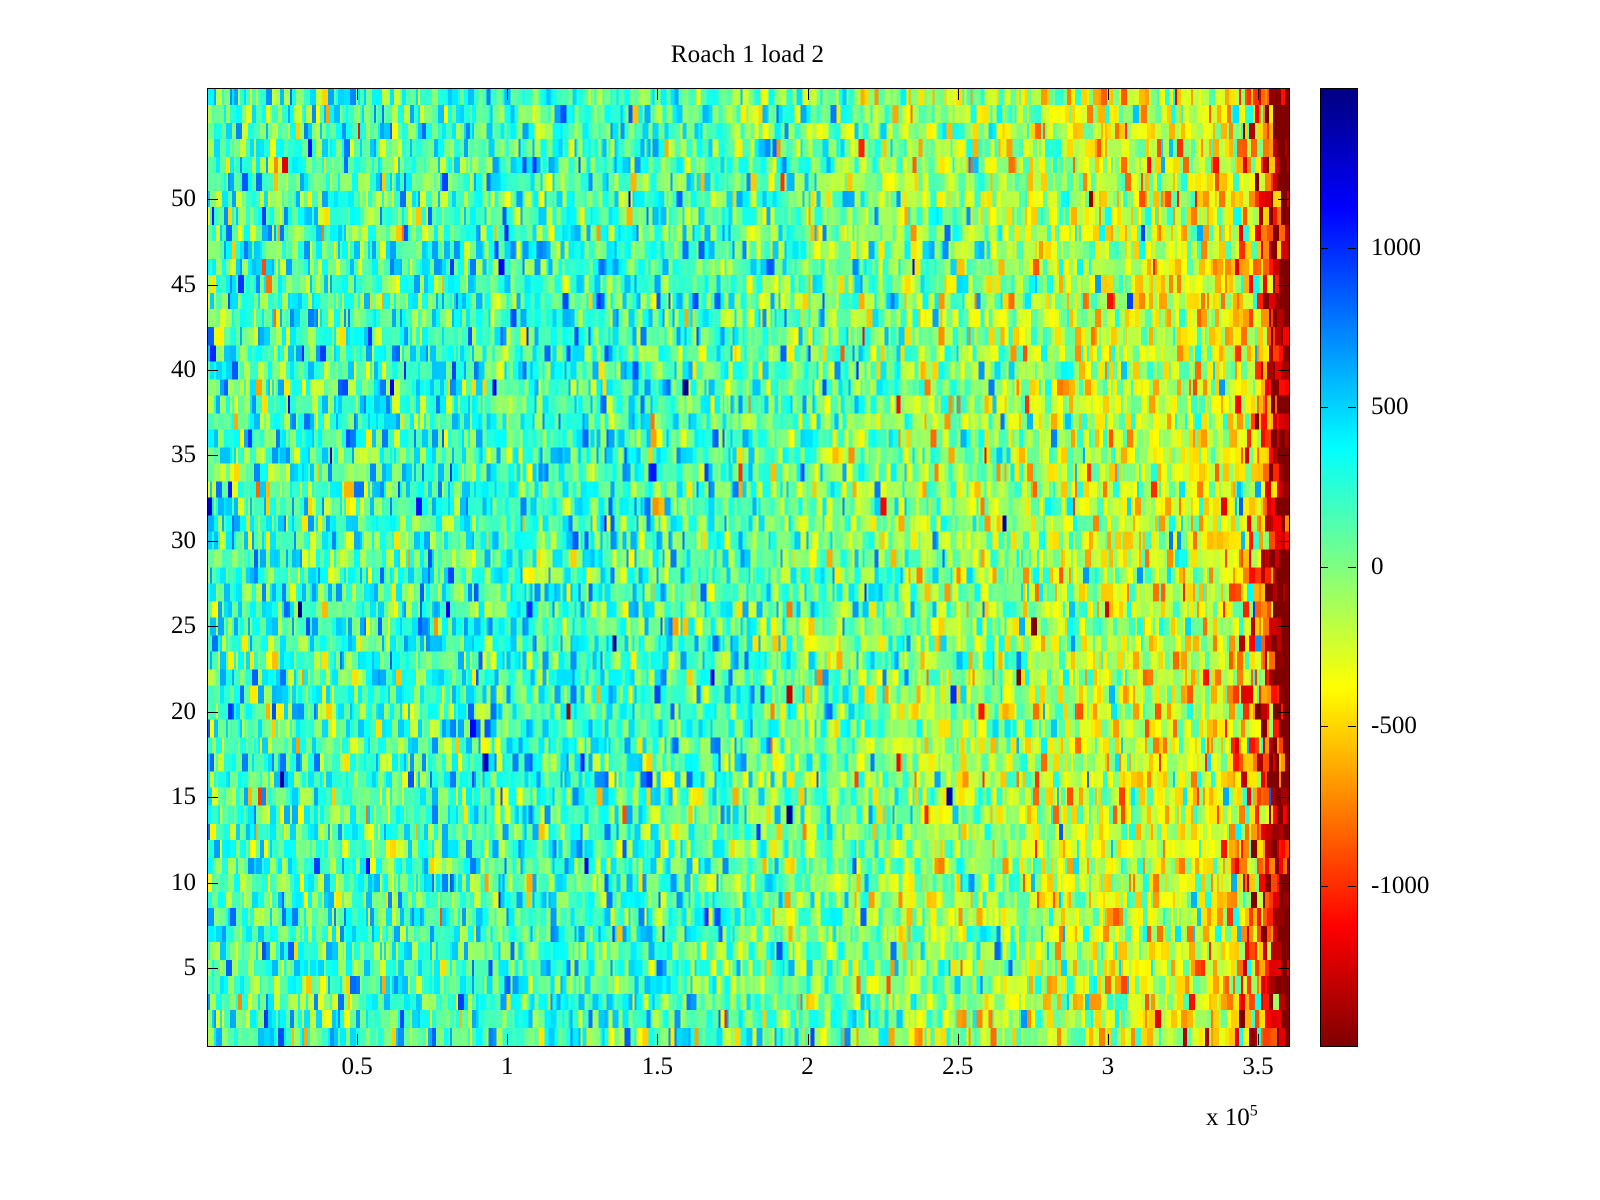  Describe the element at coordinates (507, 1066) in the screenshot. I see `x-tick-label: 1` at that location.